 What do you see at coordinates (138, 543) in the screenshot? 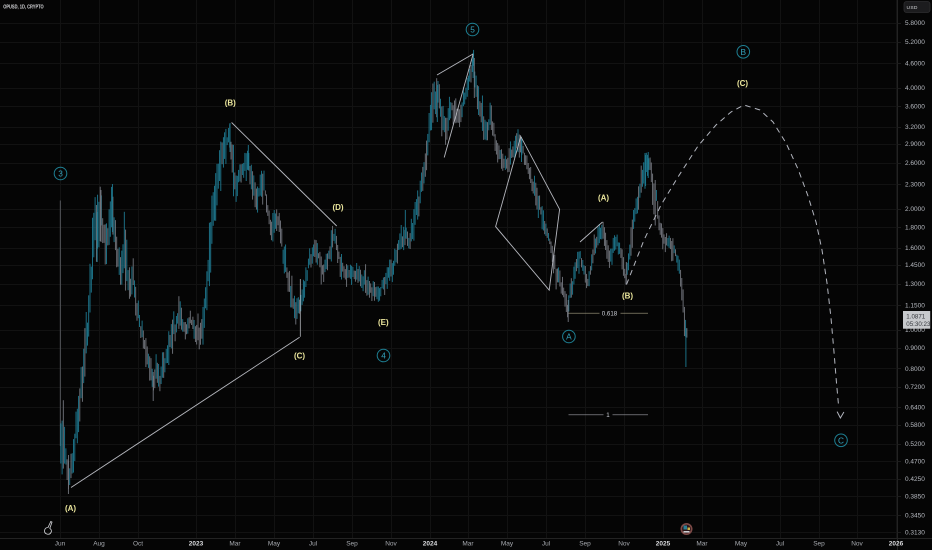
I see `svg-text: Oct` at bounding box center [138, 543].